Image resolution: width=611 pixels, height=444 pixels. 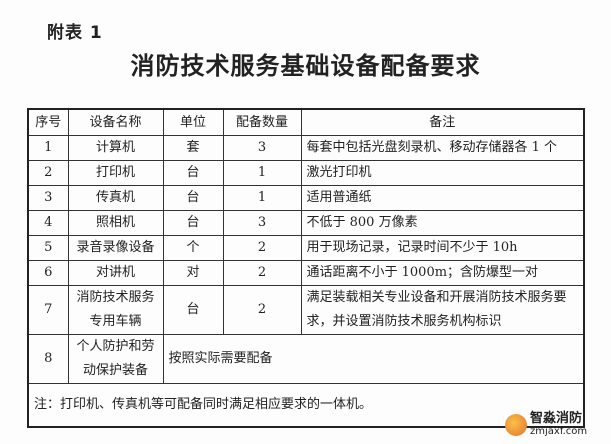 What do you see at coordinates (516, 425) in the screenshot?
I see `watermark-logo-icon` at bounding box center [516, 425].